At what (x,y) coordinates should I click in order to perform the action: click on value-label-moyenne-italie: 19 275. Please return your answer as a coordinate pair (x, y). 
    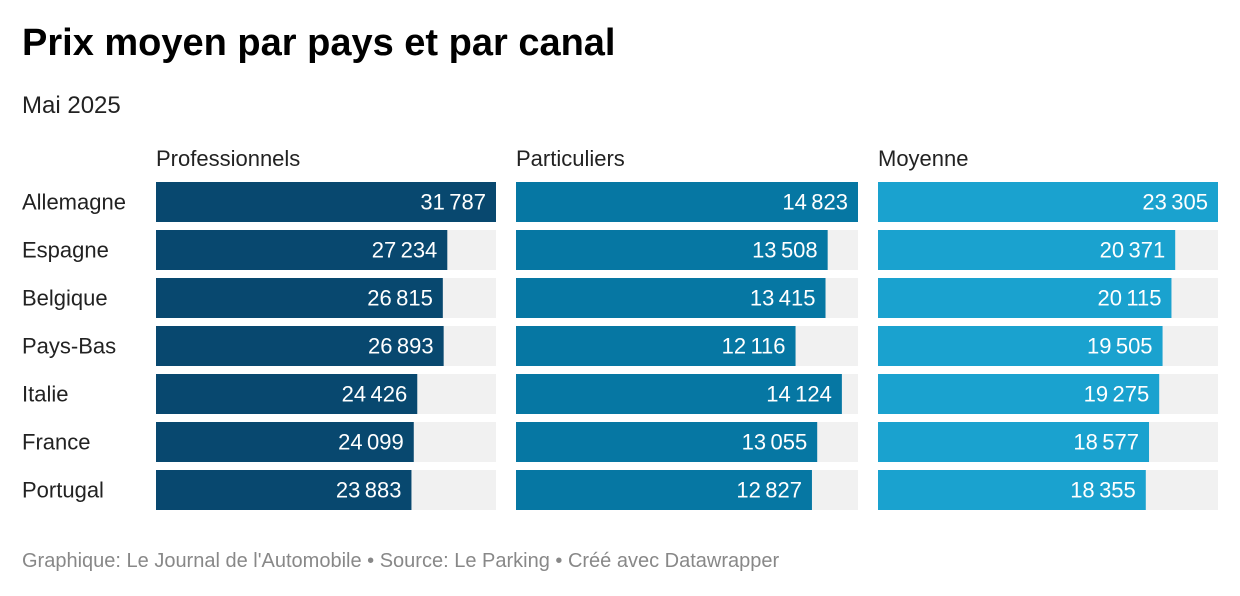
    Looking at the image, I should click on (1117, 394).